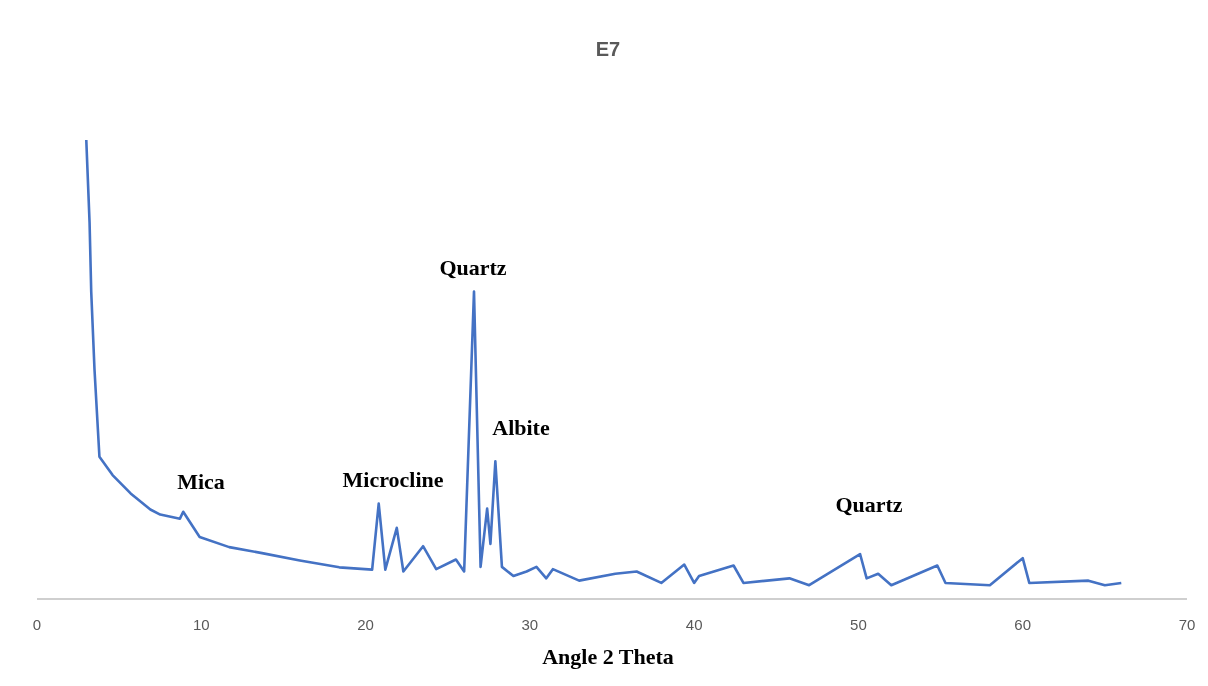 The width and height of the screenshot is (1208, 686). Describe the element at coordinates (530, 624) in the screenshot. I see `x-tick-label: 30` at that location.